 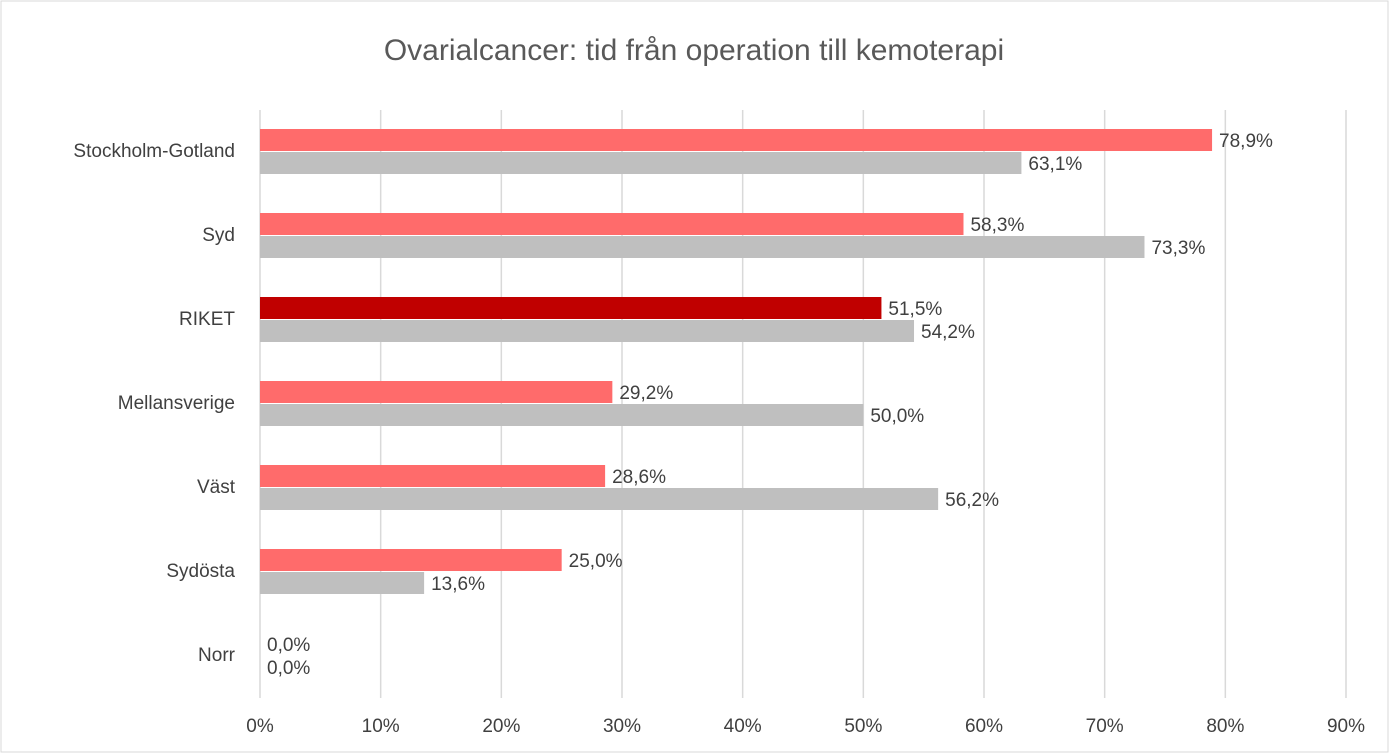 I want to click on data-label: 78,9%, so click(x=1246, y=141).